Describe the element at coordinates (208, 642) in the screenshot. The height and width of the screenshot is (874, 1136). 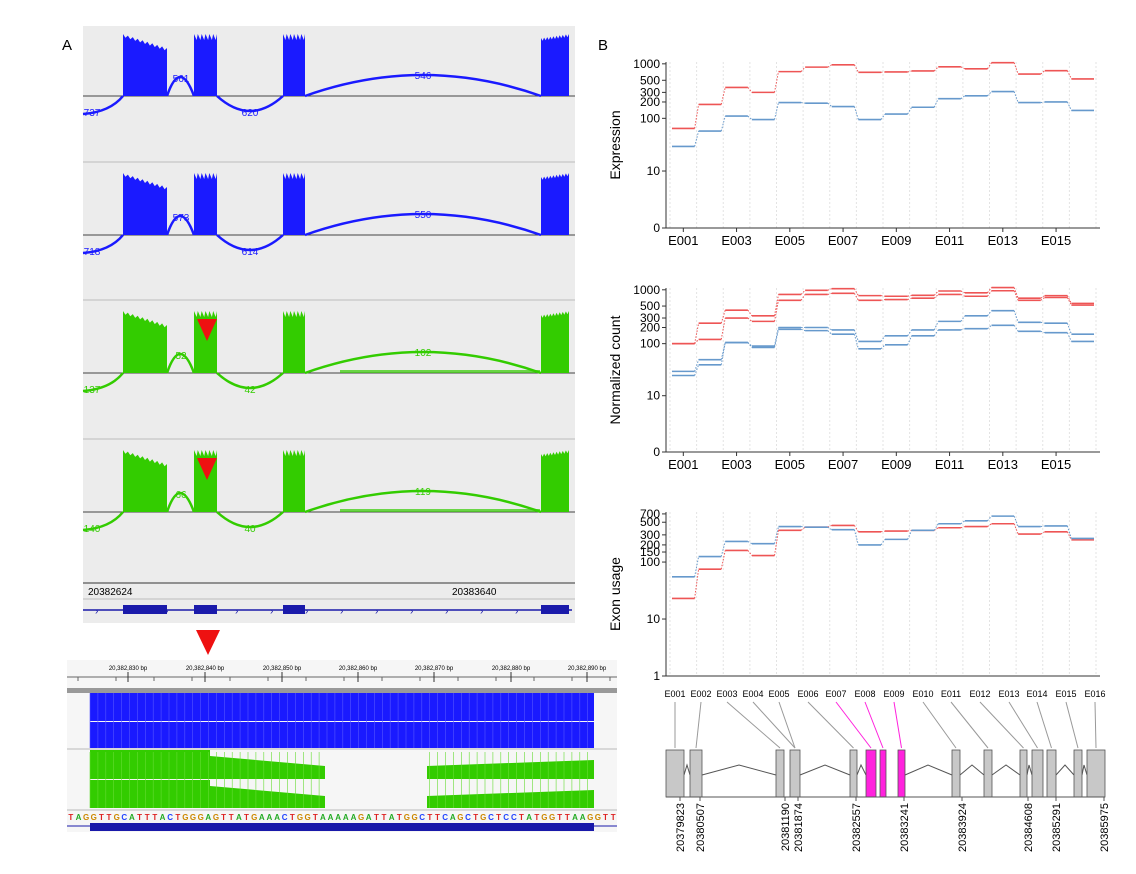
I see `red-arrowhead-large` at that location.